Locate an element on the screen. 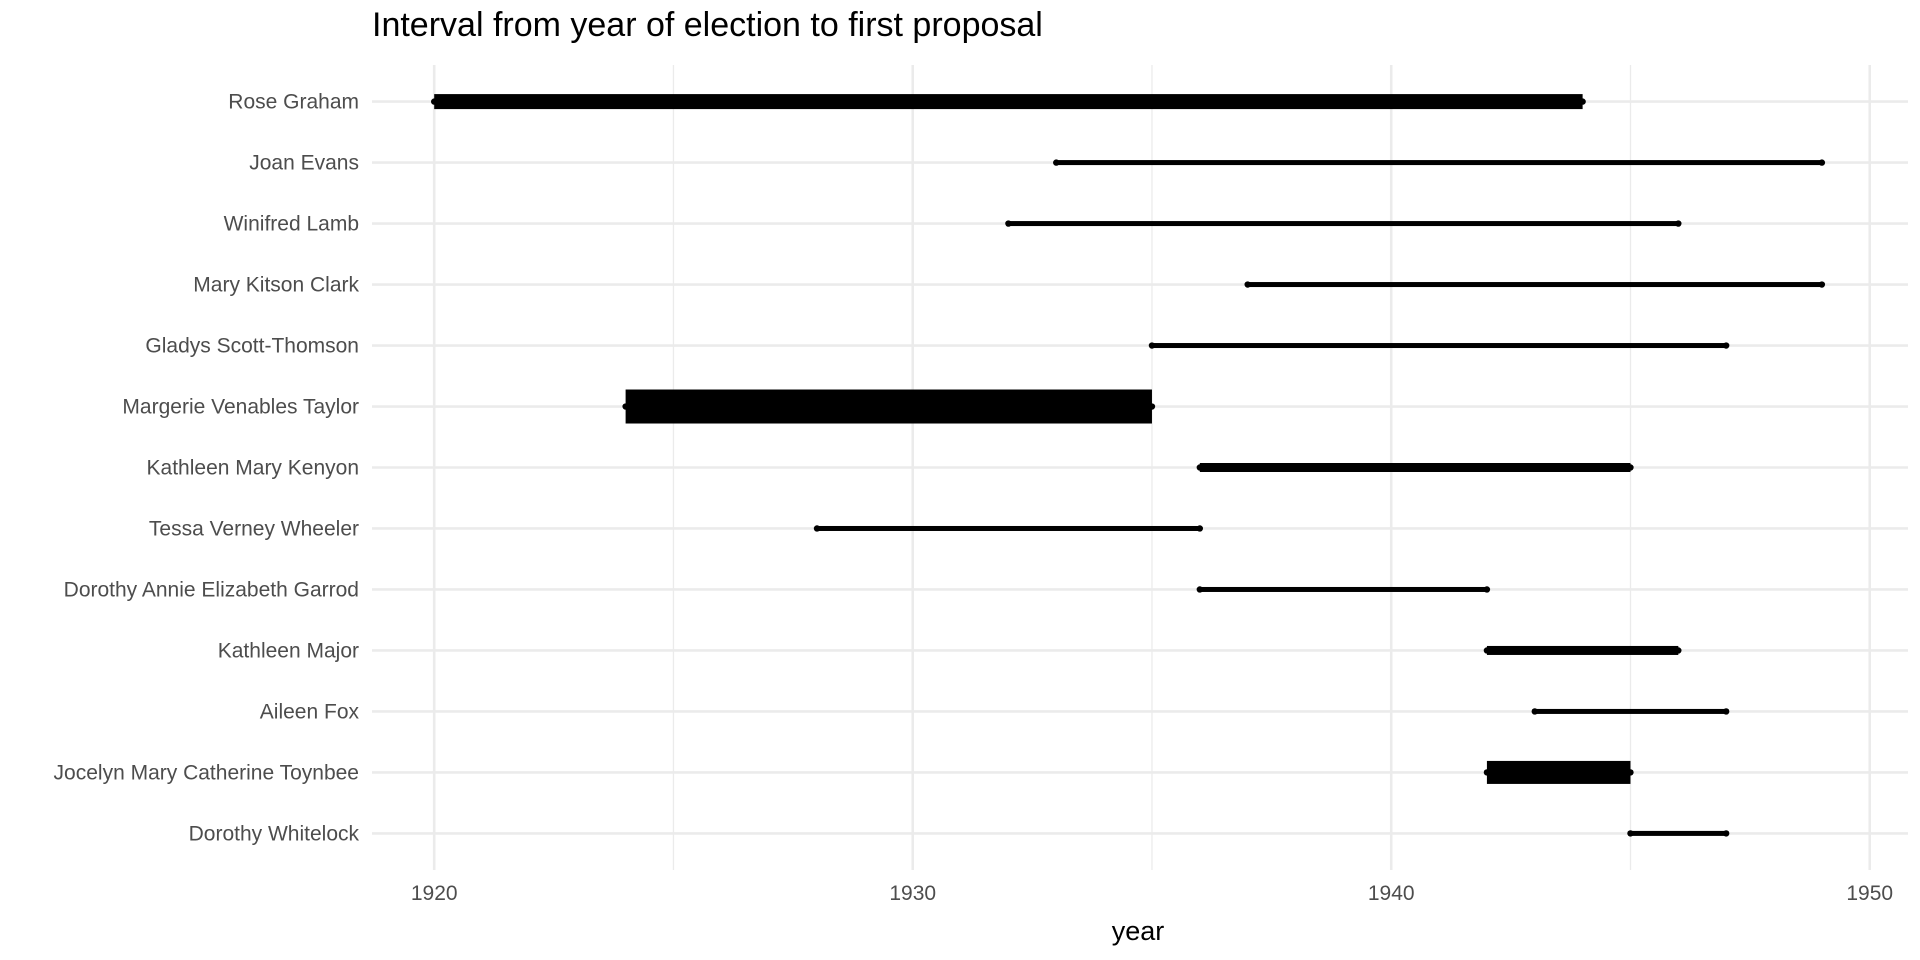 The image size is (1920, 960). y-tick-label: Gladys Scott-Thomson is located at coordinates (252, 346).